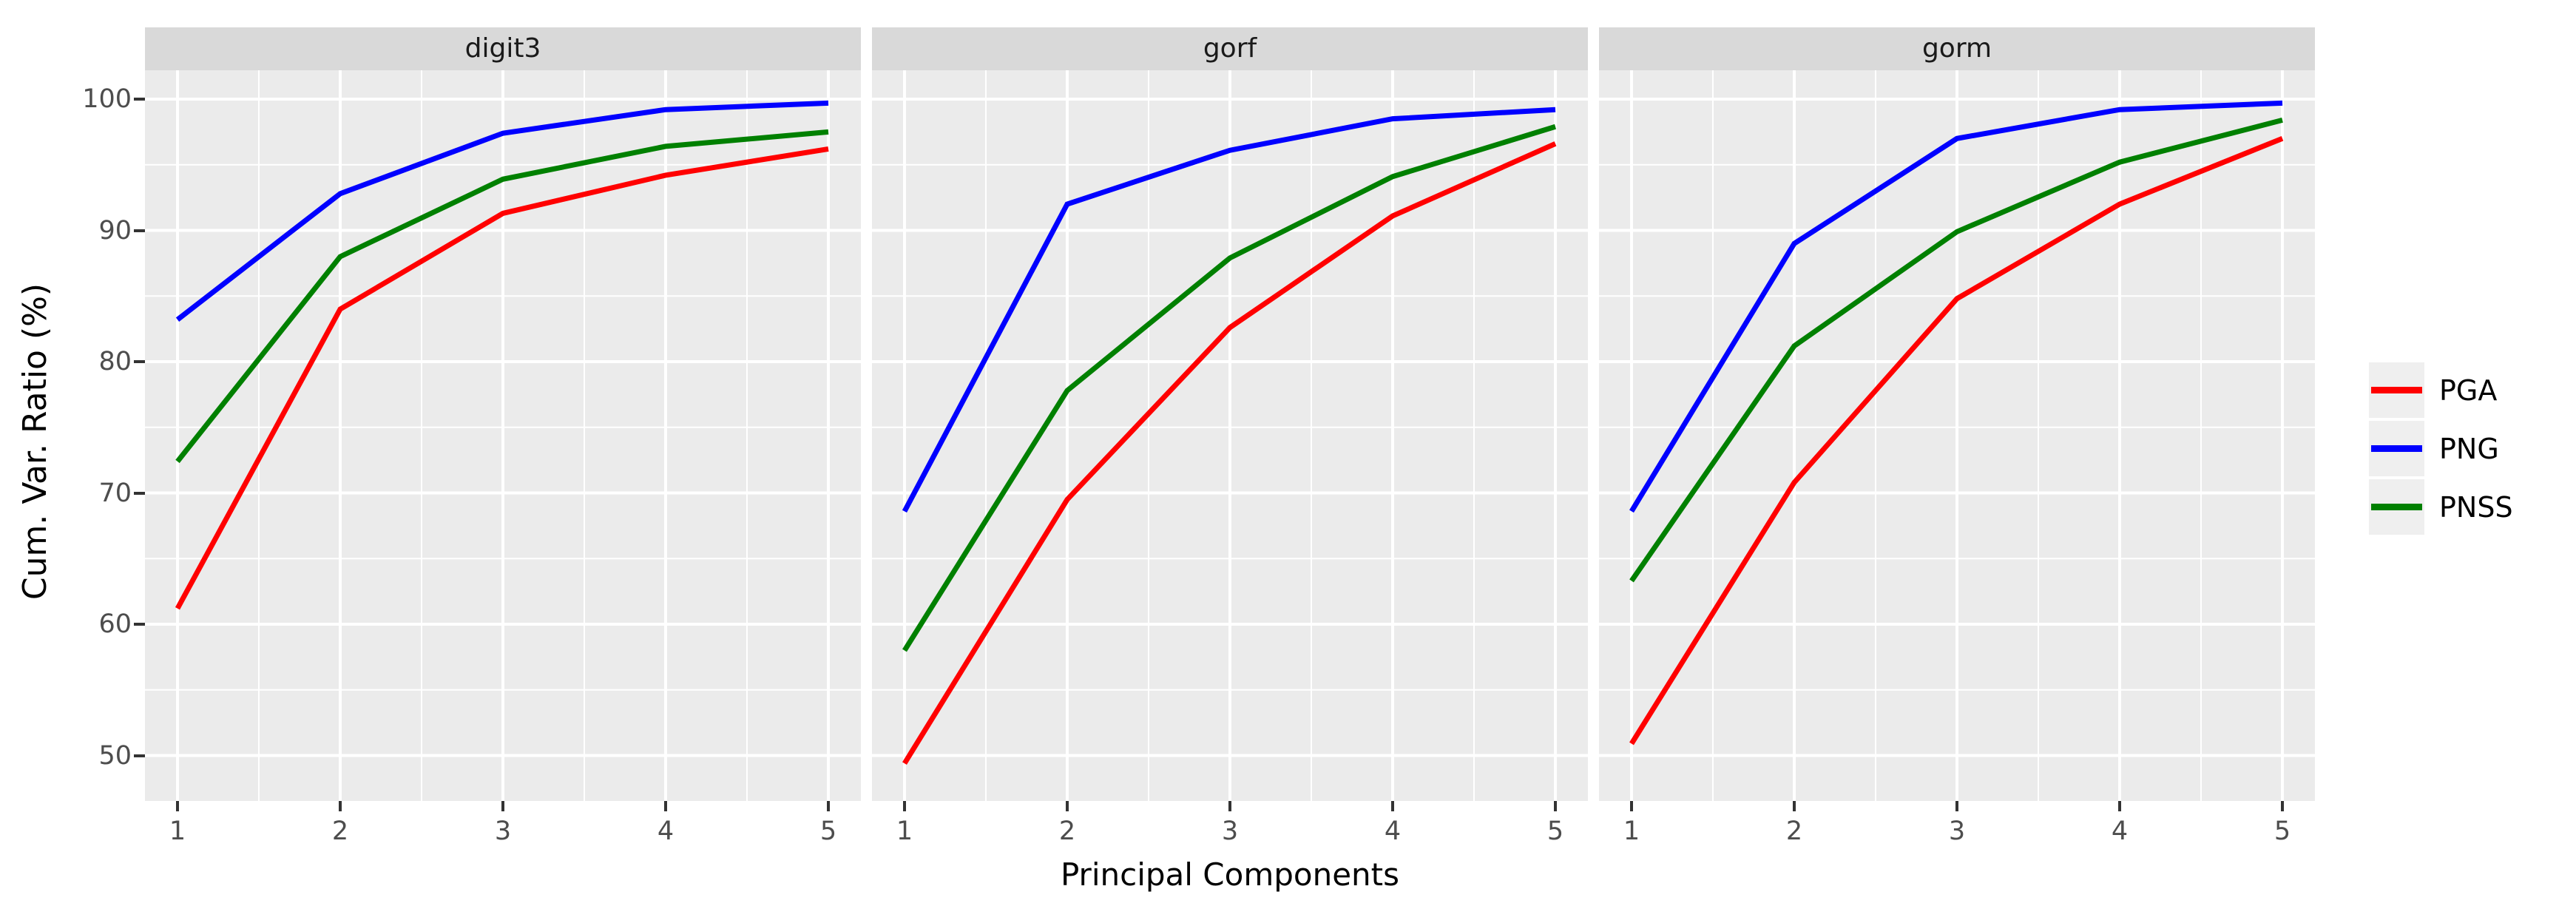  I want to click on facet-strip-gorm: gorm, so click(1957, 48).